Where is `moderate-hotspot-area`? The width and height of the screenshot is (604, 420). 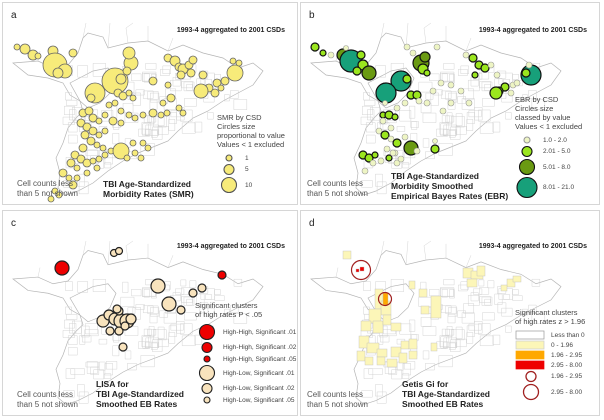
moderate-hotspot-area is located at coordinates (385, 299).